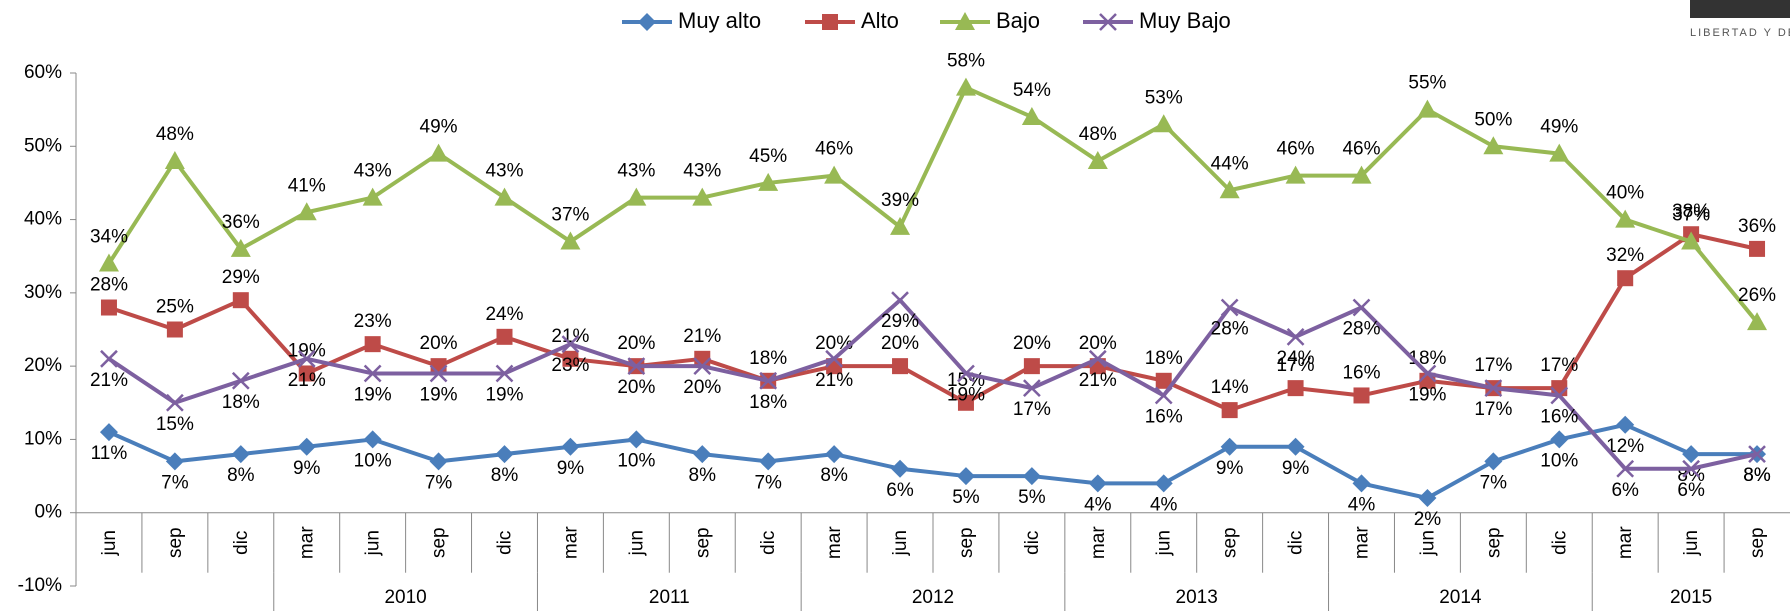 The image size is (1790, 611). I want to click on data-label: 32%, so click(1625, 255).